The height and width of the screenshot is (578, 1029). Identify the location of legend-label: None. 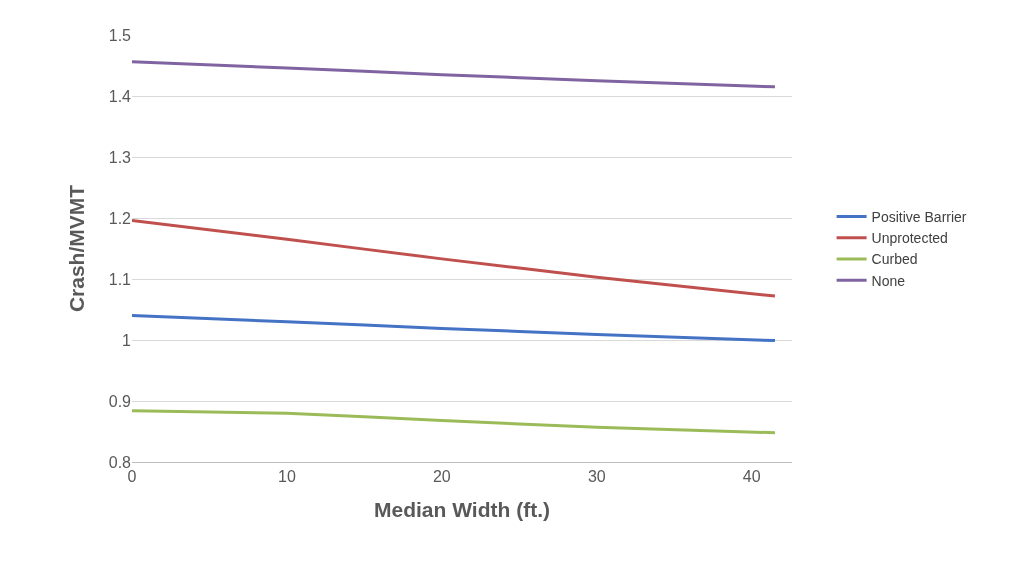
(888, 280).